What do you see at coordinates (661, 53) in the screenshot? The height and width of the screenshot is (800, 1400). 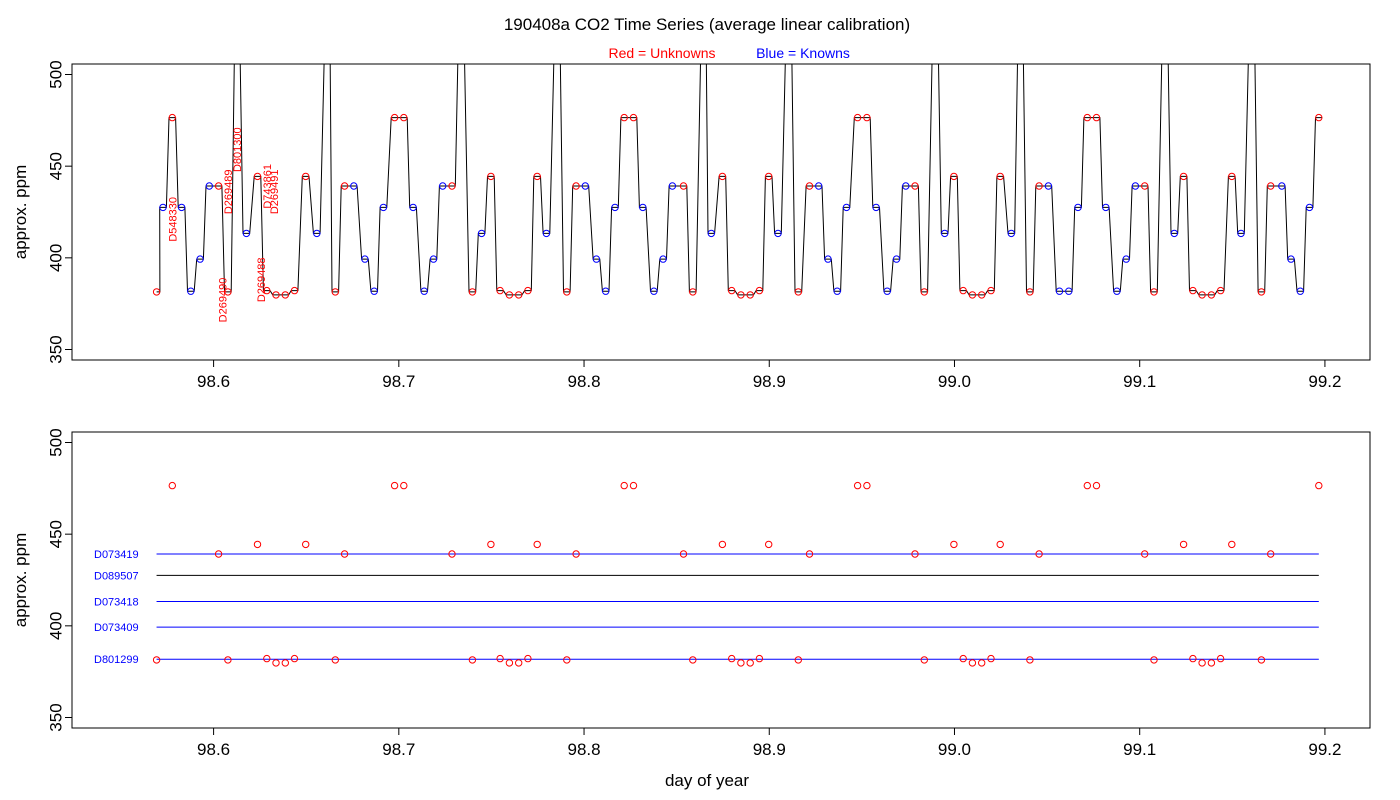 I see `legend-unknowns: Red = Unknowns` at bounding box center [661, 53].